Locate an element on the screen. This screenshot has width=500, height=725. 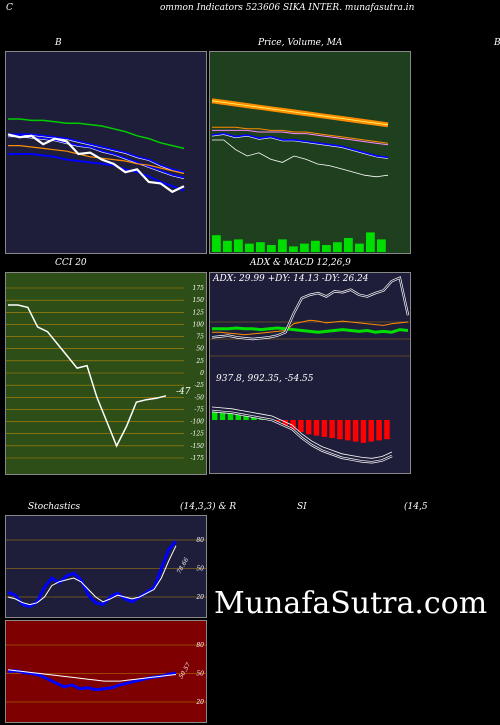
price-title-part3: MA is located at coordinates (334, 43).